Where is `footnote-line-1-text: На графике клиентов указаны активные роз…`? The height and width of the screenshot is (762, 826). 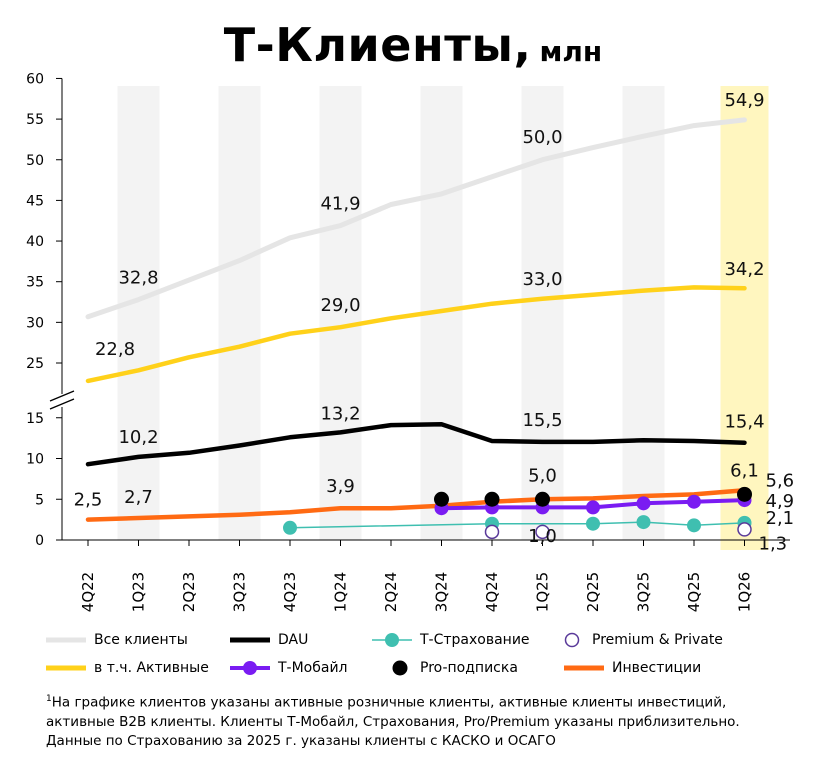 footnote-line-1-text: На графике клиентов указаны активные роз… is located at coordinates (389, 702).